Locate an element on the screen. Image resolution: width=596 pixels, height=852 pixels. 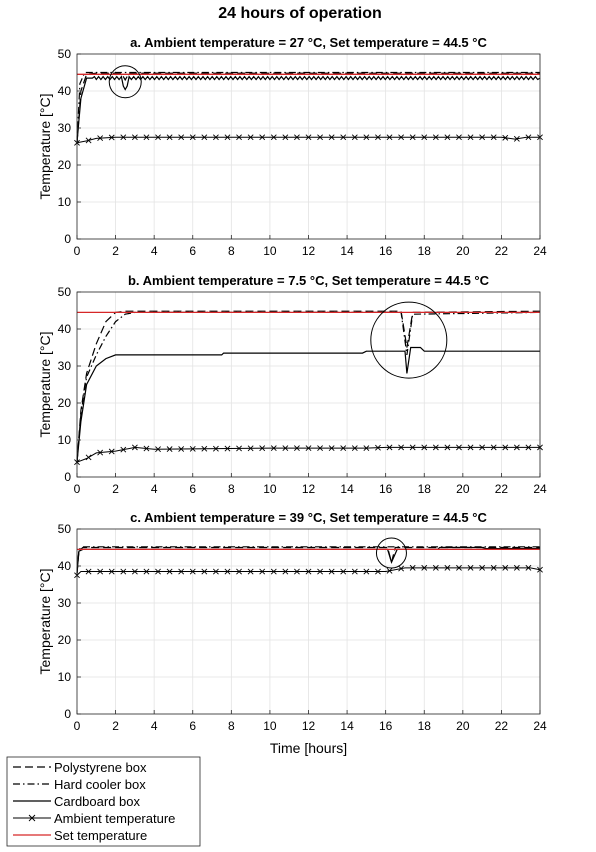
x-tick-label: 12 is located at coordinates (309, 489).